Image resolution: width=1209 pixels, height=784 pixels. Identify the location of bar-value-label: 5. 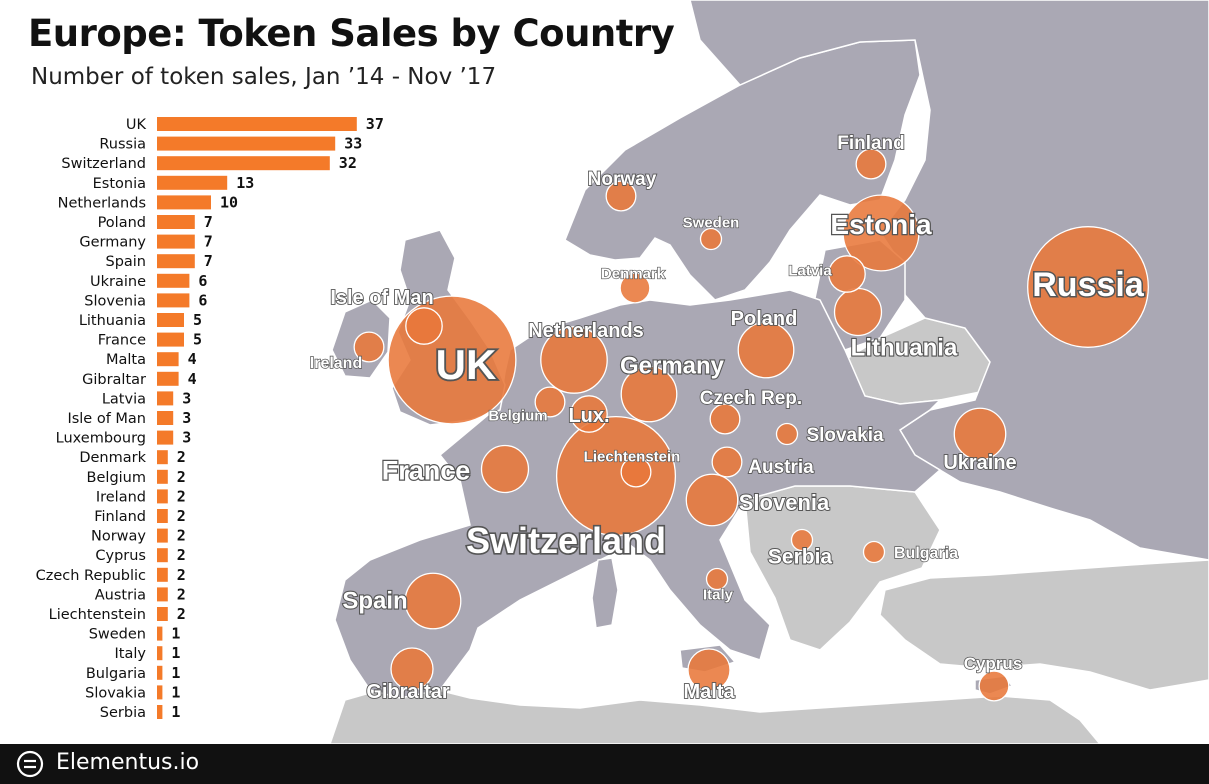
(197, 320).